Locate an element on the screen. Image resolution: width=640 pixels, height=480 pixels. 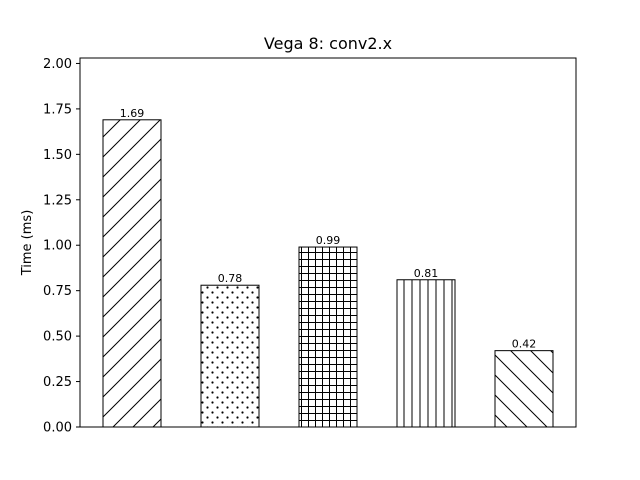
y-tick-label: 0.75 is located at coordinates (57, 291).